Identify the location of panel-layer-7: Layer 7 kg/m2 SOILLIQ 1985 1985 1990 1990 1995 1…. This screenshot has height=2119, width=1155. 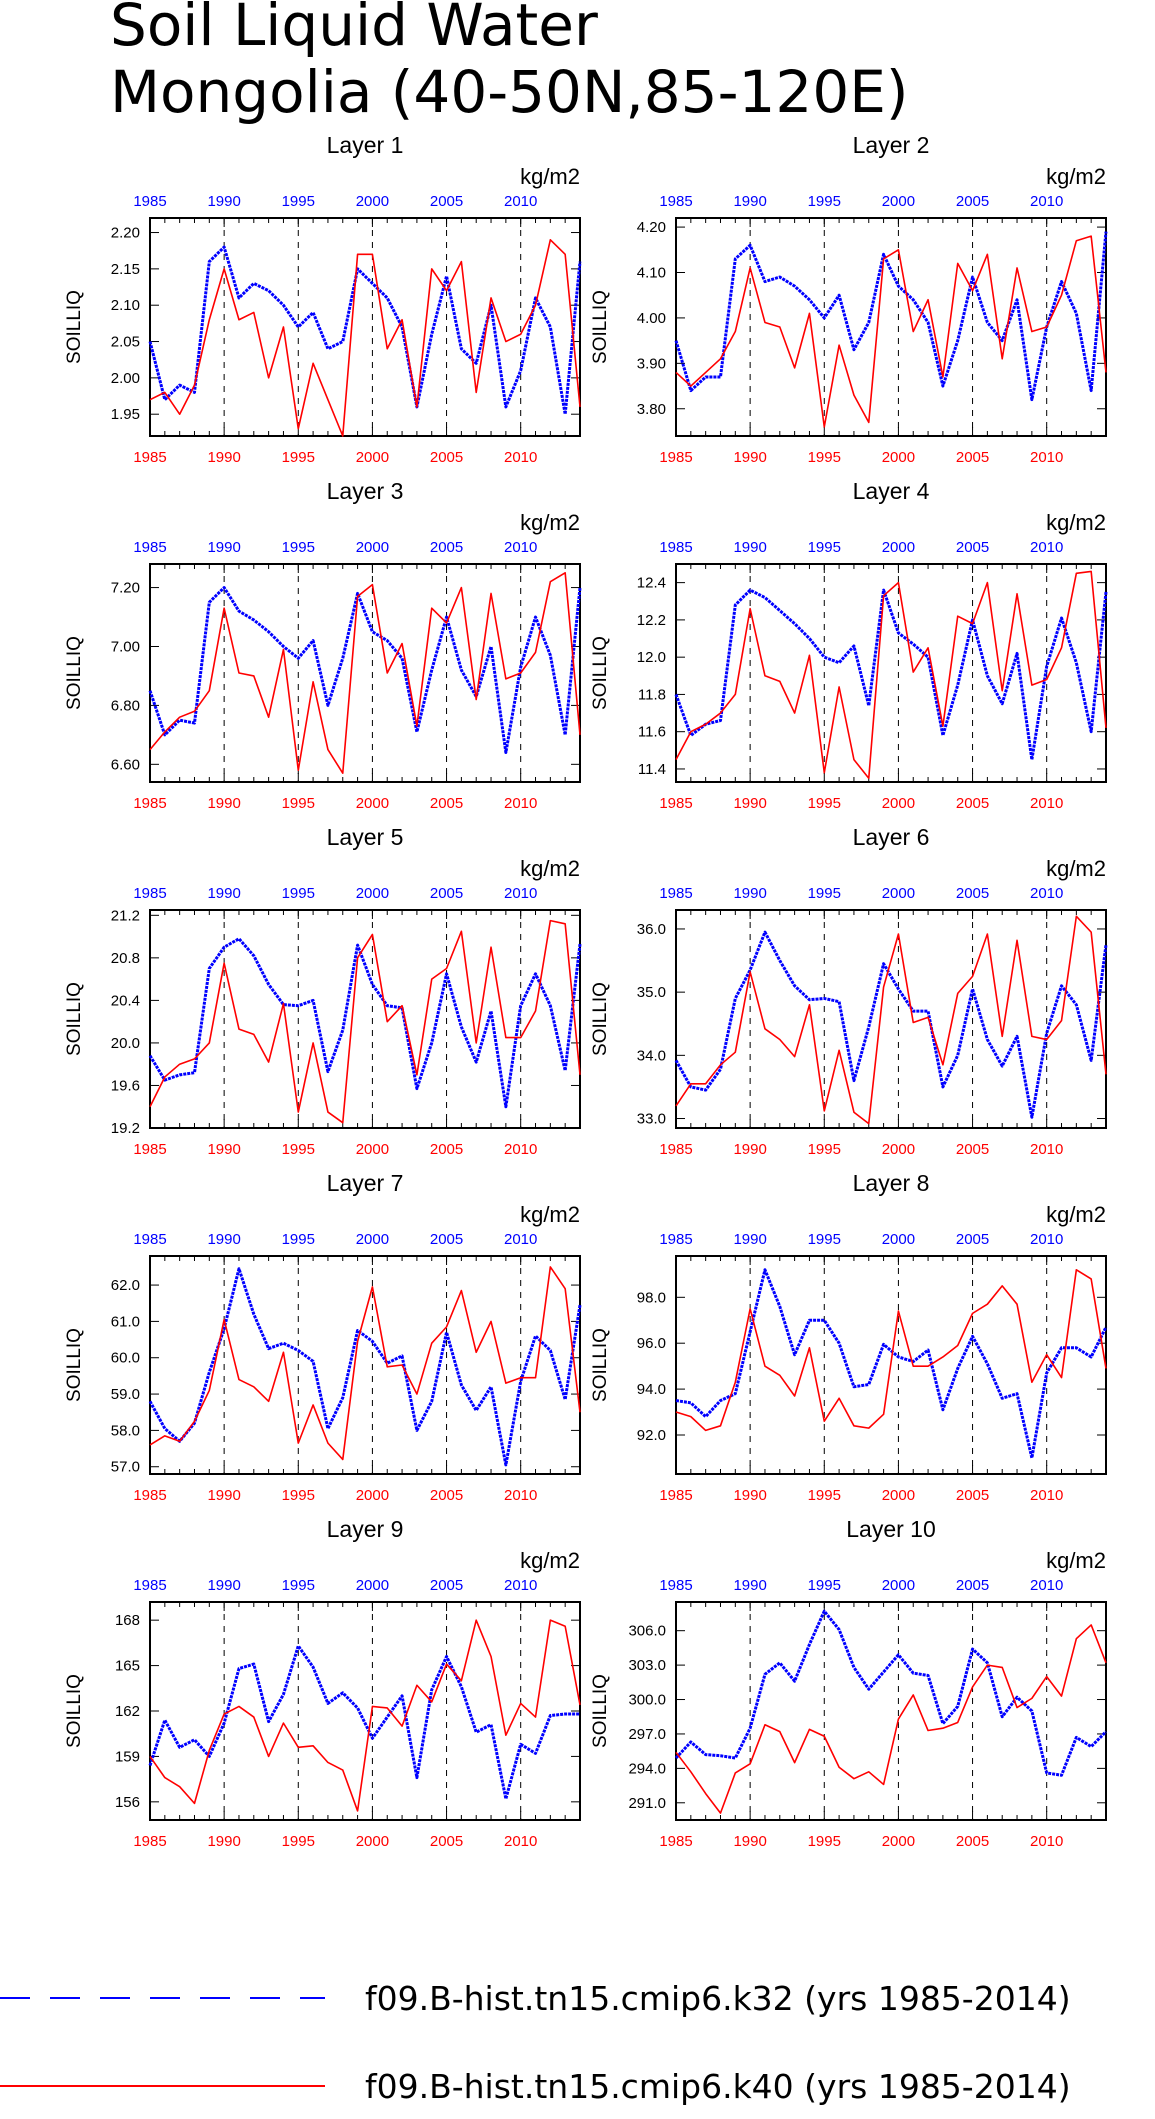
(323, 1337).